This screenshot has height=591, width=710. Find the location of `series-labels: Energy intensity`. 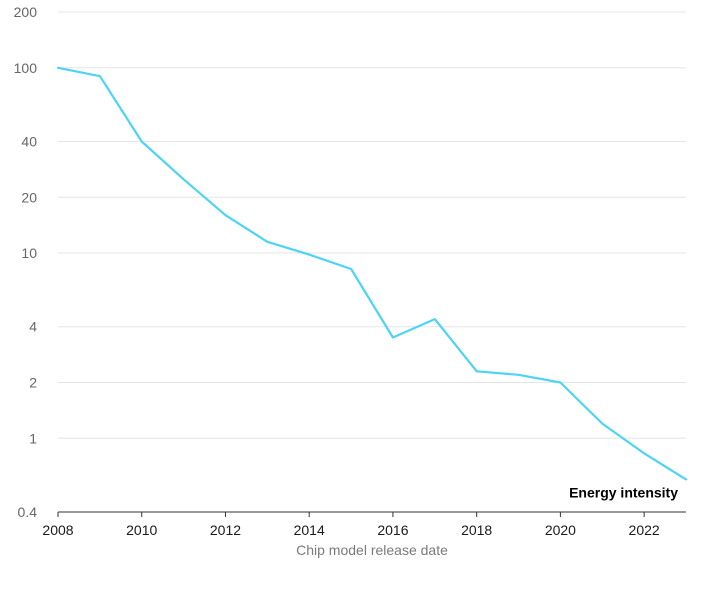

series-labels: Energy intensity is located at coordinates (623, 492).